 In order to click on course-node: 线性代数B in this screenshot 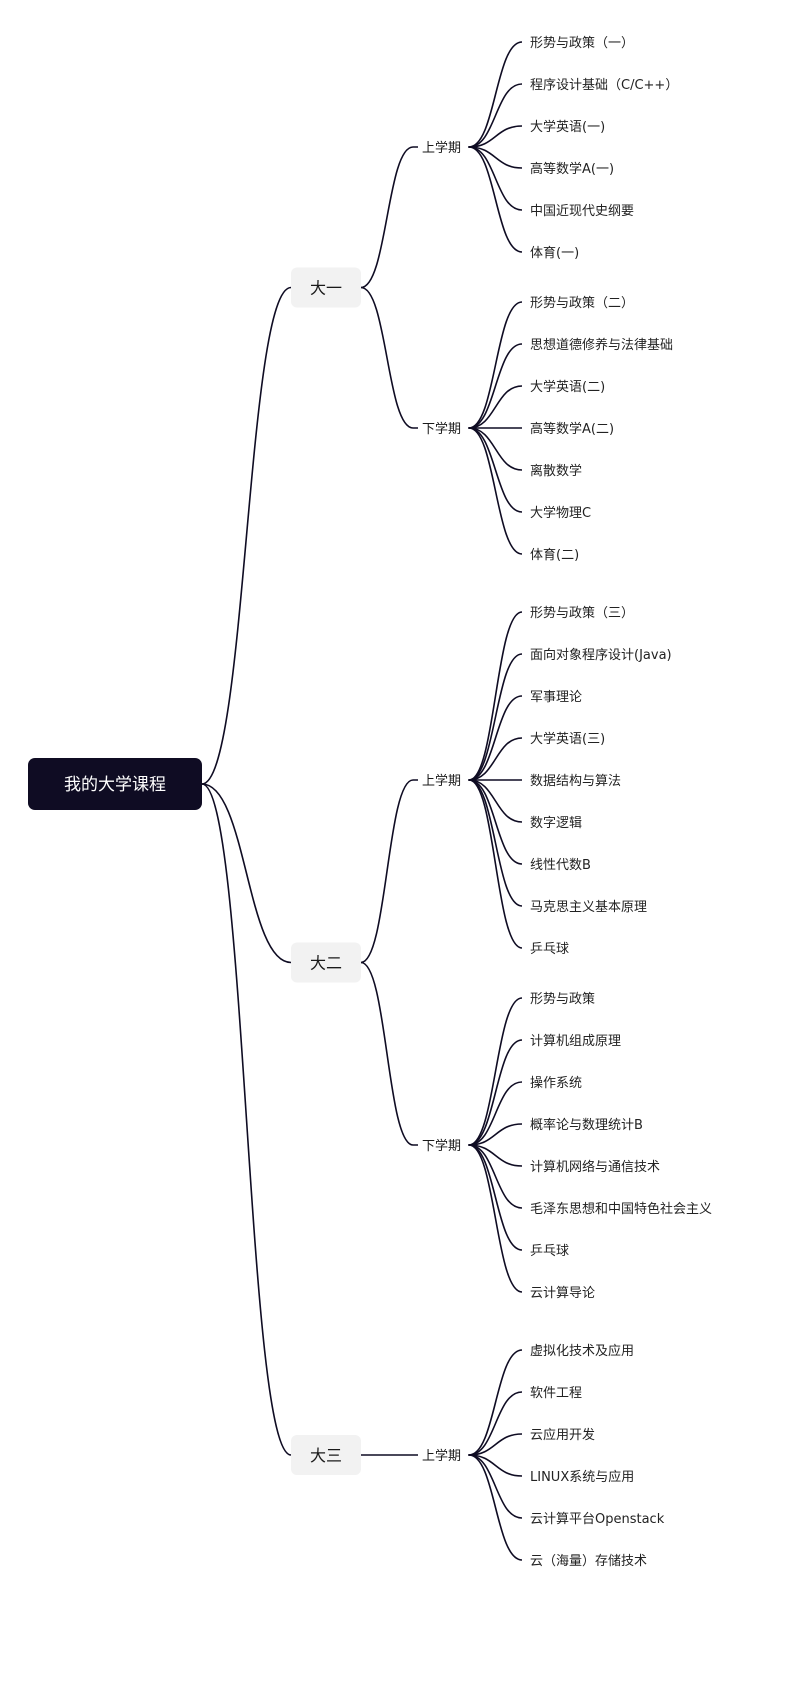, I will do `click(560, 865)`.